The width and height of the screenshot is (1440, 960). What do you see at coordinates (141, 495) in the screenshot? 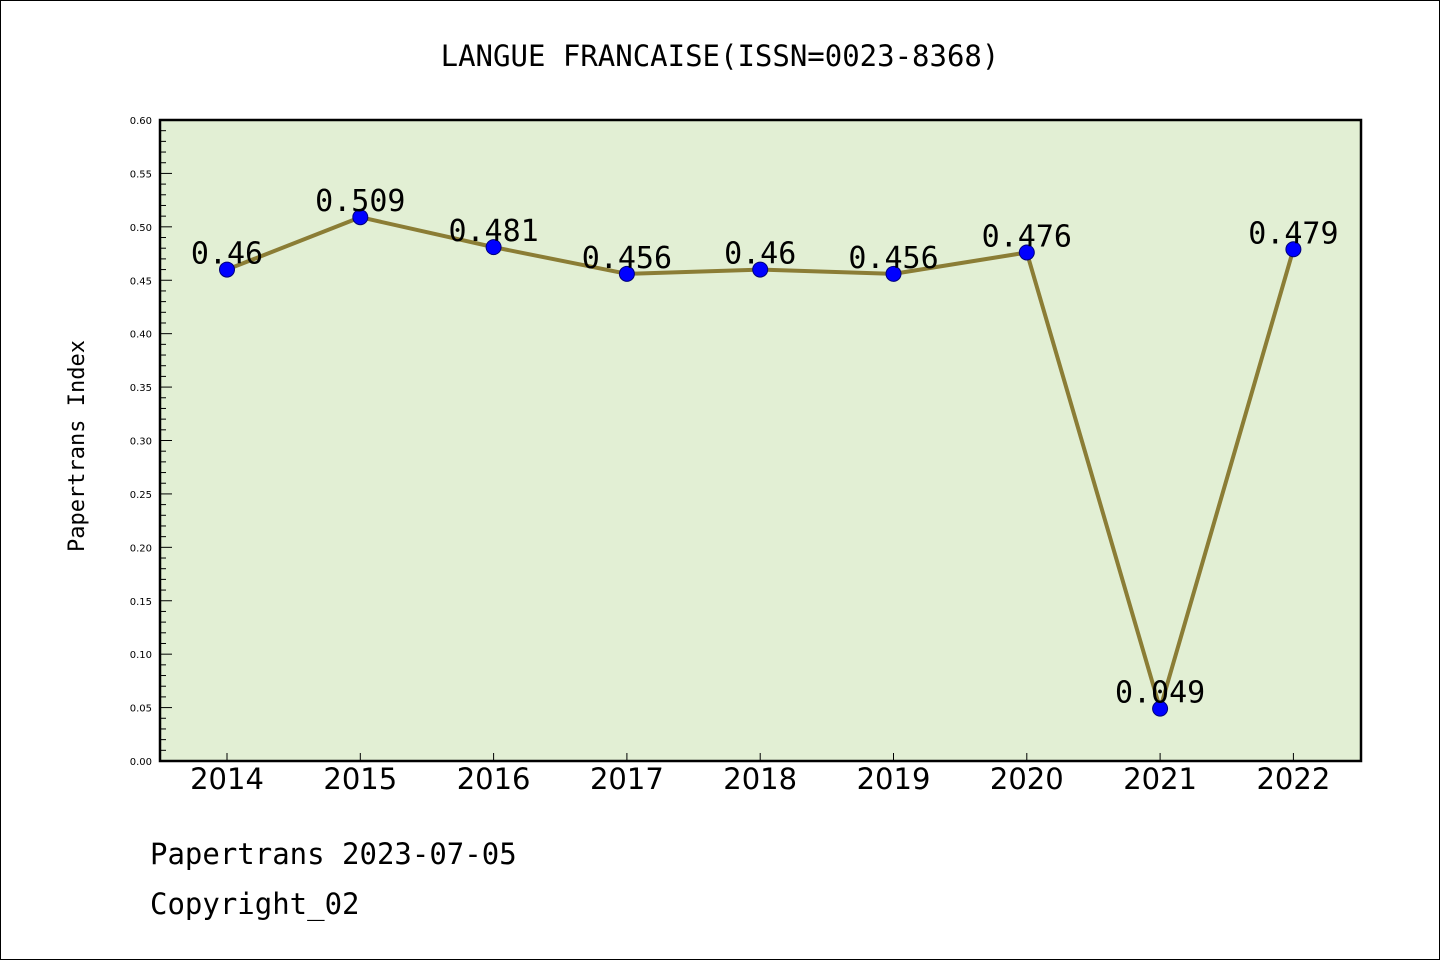
I see `y-tick-label: 0.25` at bounding box center [141, 495].